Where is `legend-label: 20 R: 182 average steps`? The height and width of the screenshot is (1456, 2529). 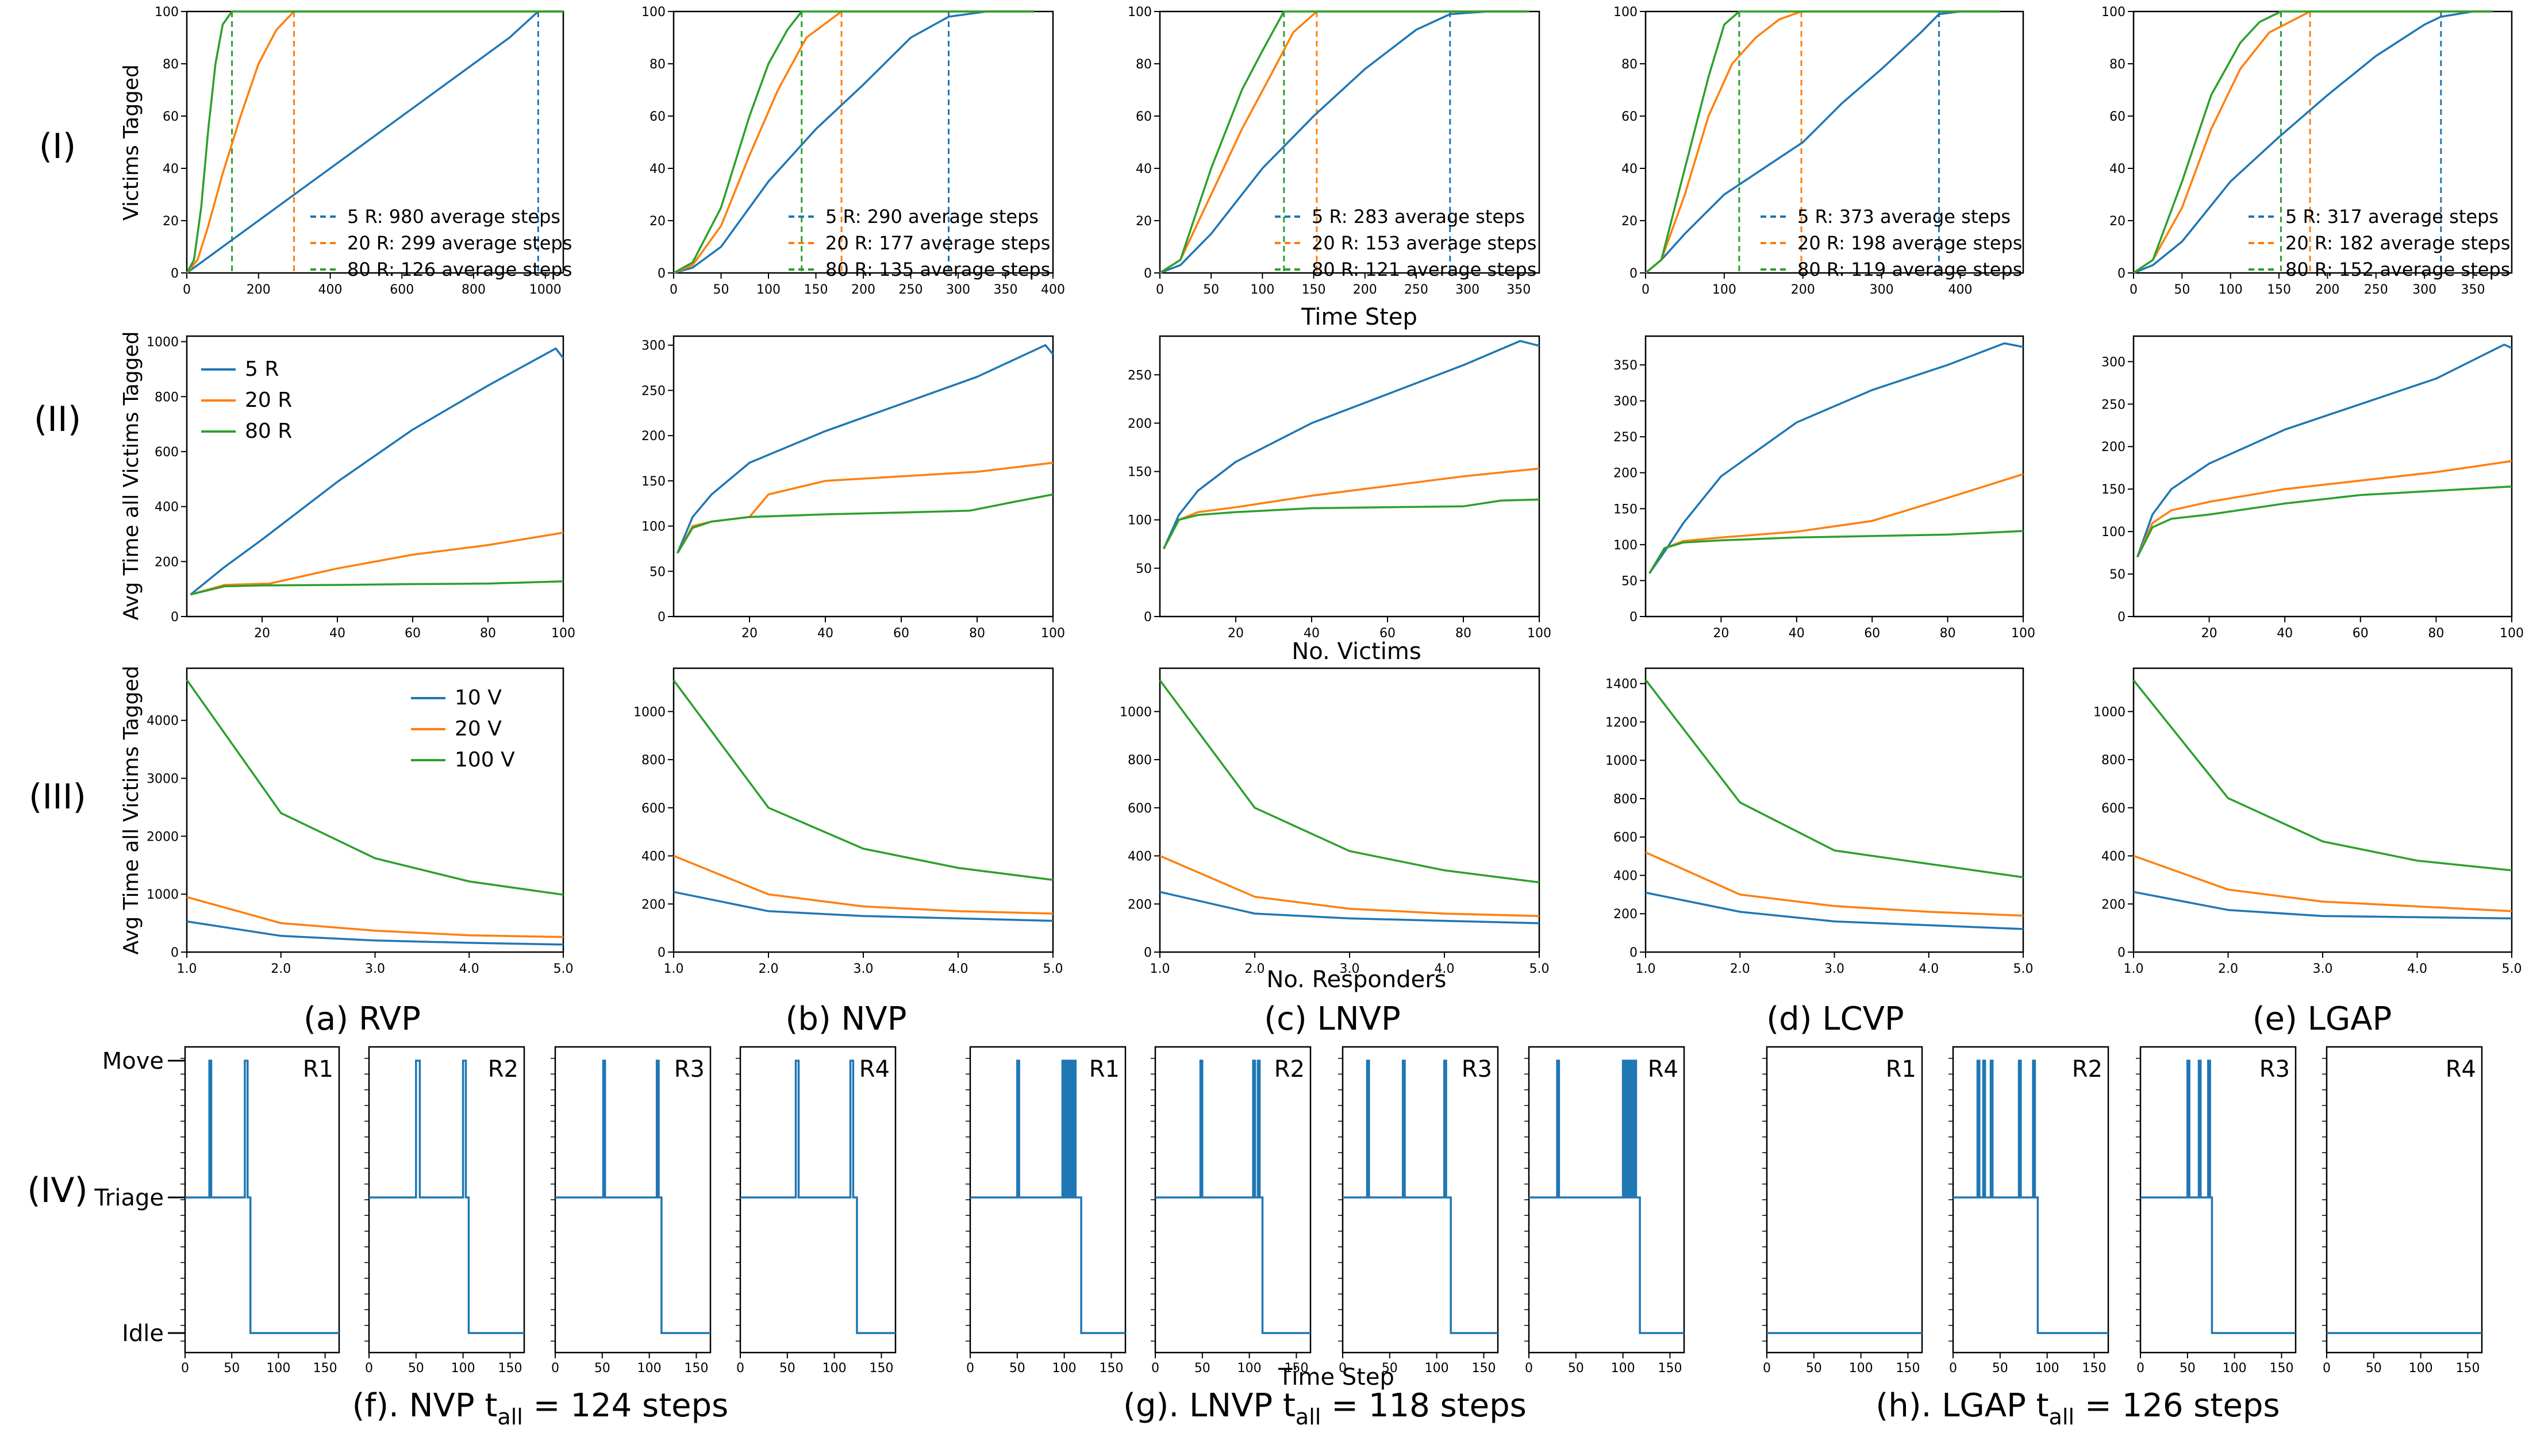 legend-label: 20 R: 182 average steps is located at coordinates (2398, 243).